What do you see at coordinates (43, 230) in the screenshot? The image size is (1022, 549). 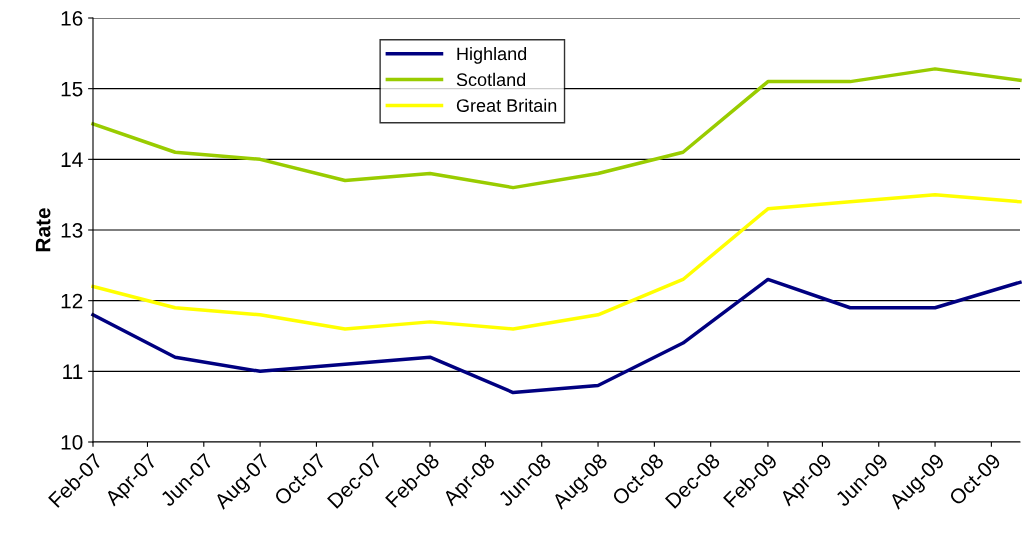 I see `y-axis-title: Rate` at bounding box center [43, 230].